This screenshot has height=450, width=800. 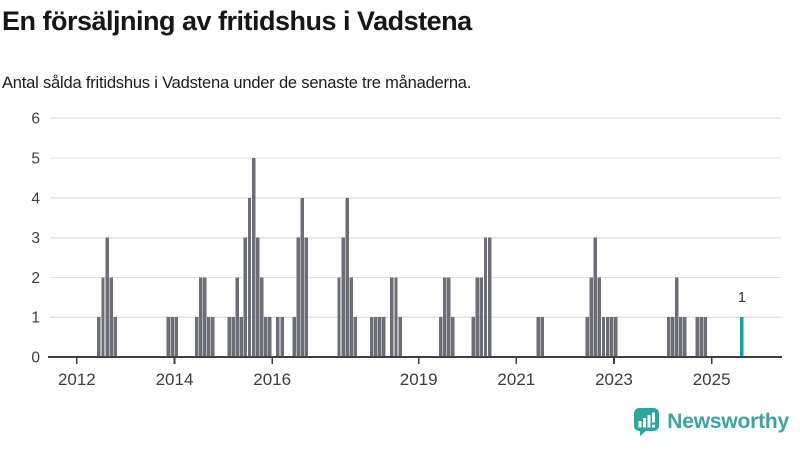 I want to click on bar-latest, so click(x=742, y=337).